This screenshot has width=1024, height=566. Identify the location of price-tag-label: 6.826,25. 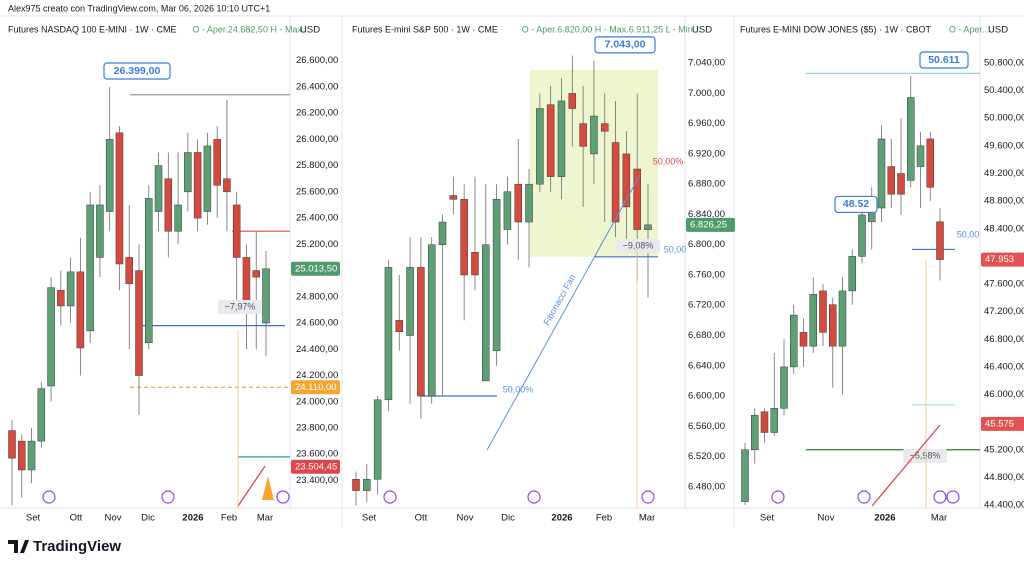
(708, 224).